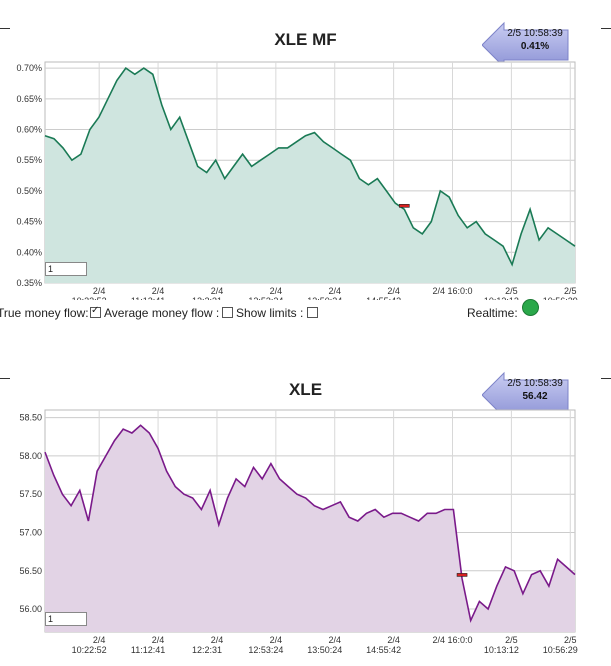 The image size is (611, 666). Describe the element at coordinates (227, 312) in the screenshot. I see `average-money-flow-checkbox` at that location.